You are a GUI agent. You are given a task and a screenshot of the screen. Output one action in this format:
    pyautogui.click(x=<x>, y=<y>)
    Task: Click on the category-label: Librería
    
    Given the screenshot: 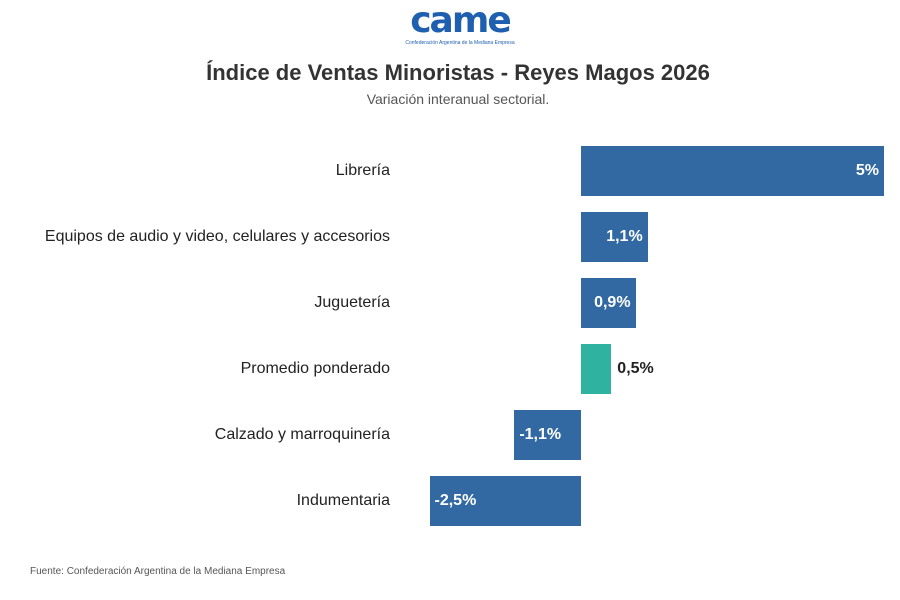 What is the action you would take?
    pyautogui.click(x=362, y=170)
    